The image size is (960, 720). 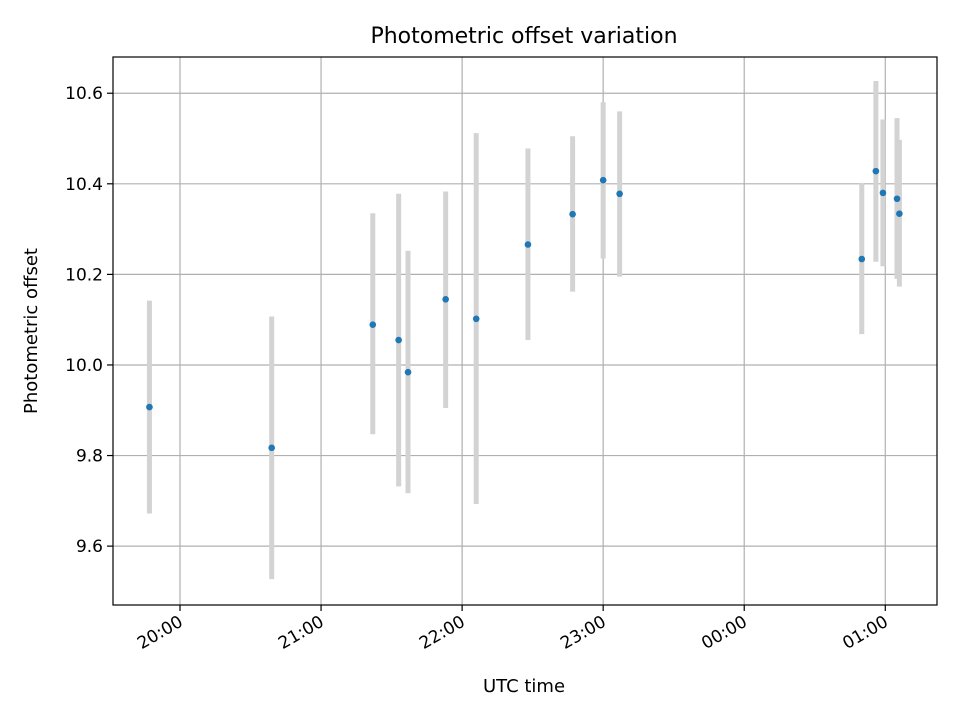 What do you see at coordinates (89, 457) in the screenshot?
I see `y-tick-label: 9.8` at bounding box center [89, 457].